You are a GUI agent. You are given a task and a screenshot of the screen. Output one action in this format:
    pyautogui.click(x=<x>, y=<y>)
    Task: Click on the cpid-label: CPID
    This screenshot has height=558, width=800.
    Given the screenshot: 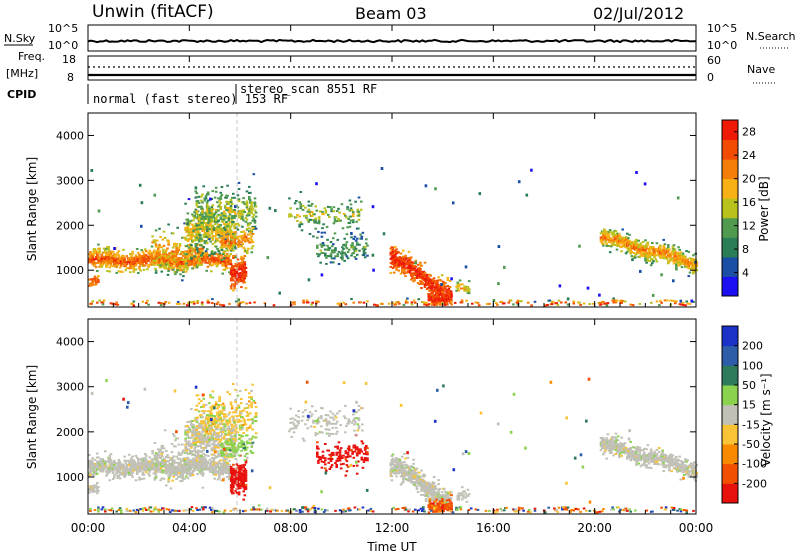 What is the action you would take?
    pyautogui.click(x=21, y=94)
    